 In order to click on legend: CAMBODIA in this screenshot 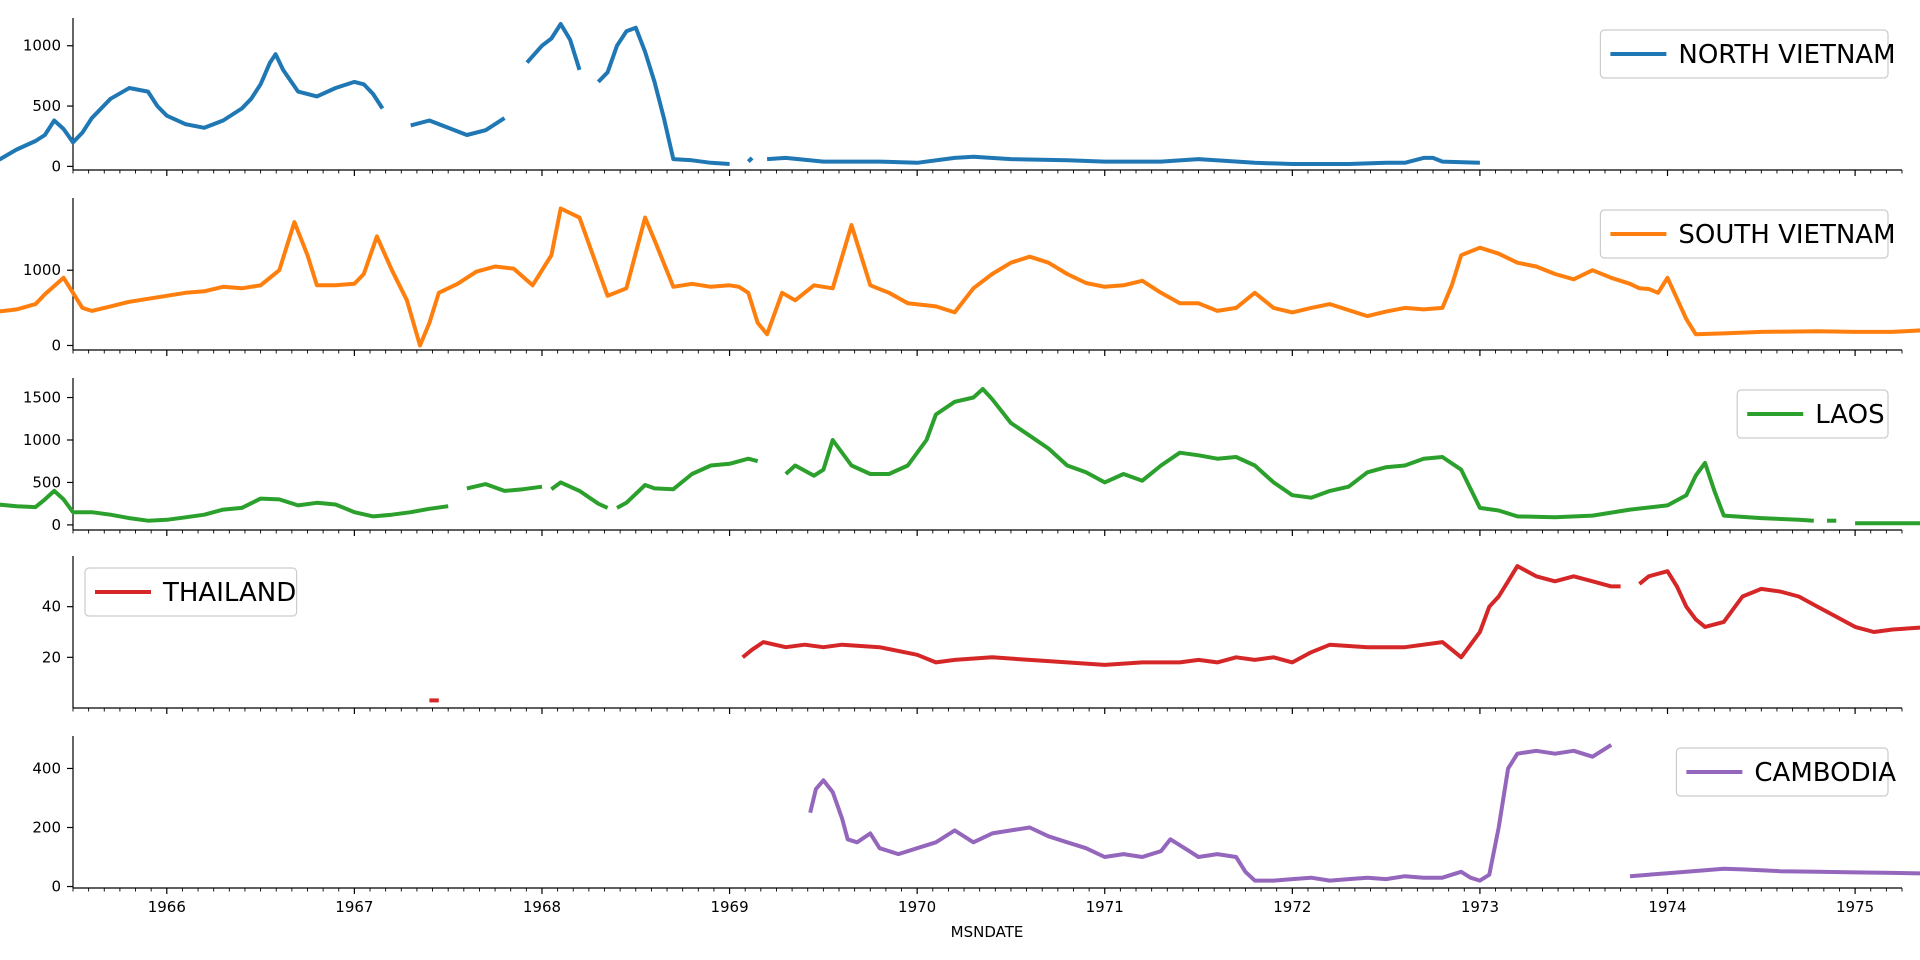, I will do `click(1785, 772)`.